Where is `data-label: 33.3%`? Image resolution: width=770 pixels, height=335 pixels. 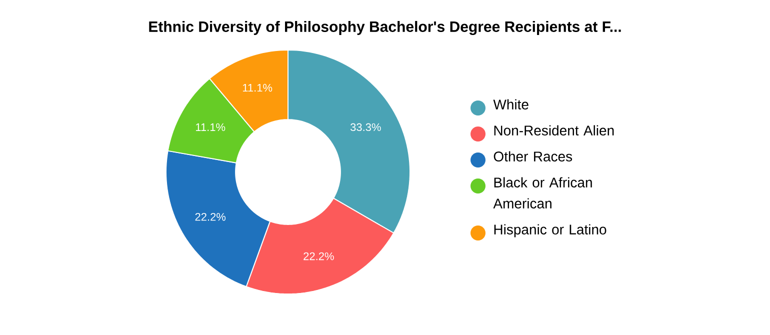 data-label: 33.3% is located at coordinates (365, 127).